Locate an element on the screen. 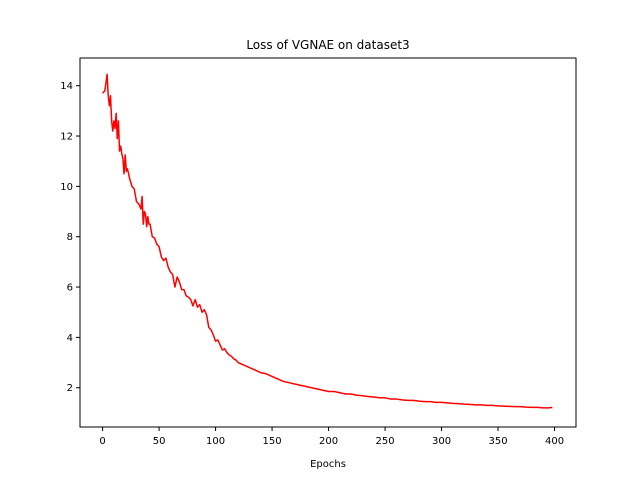  y-tick-label: 12 is located at coordinates (66, 137).